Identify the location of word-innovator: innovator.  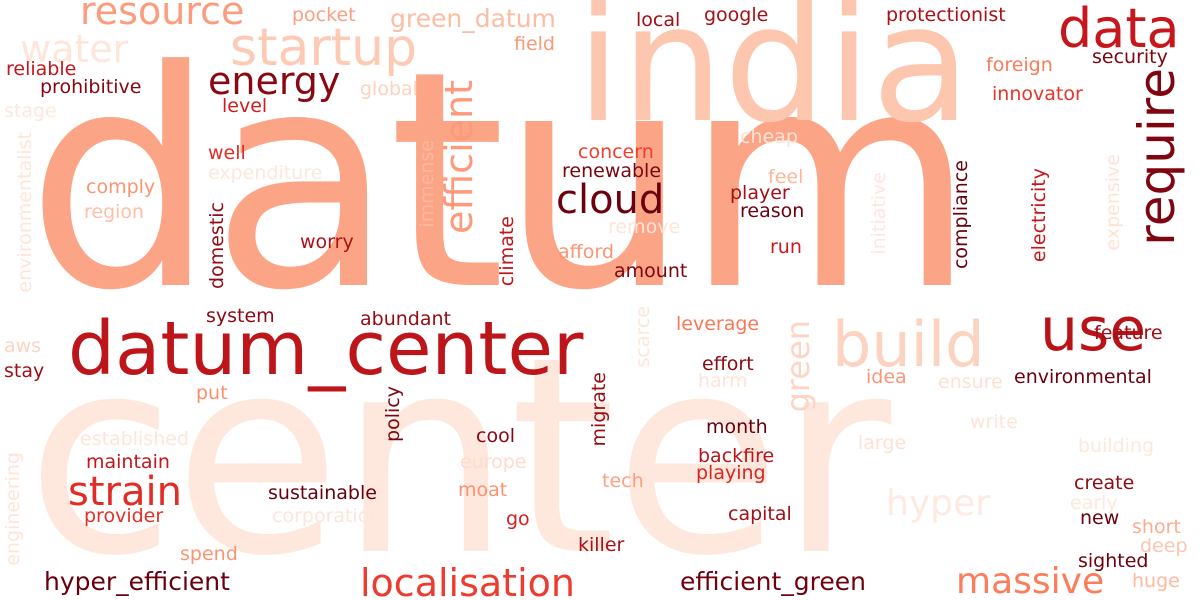
(1037, 94).